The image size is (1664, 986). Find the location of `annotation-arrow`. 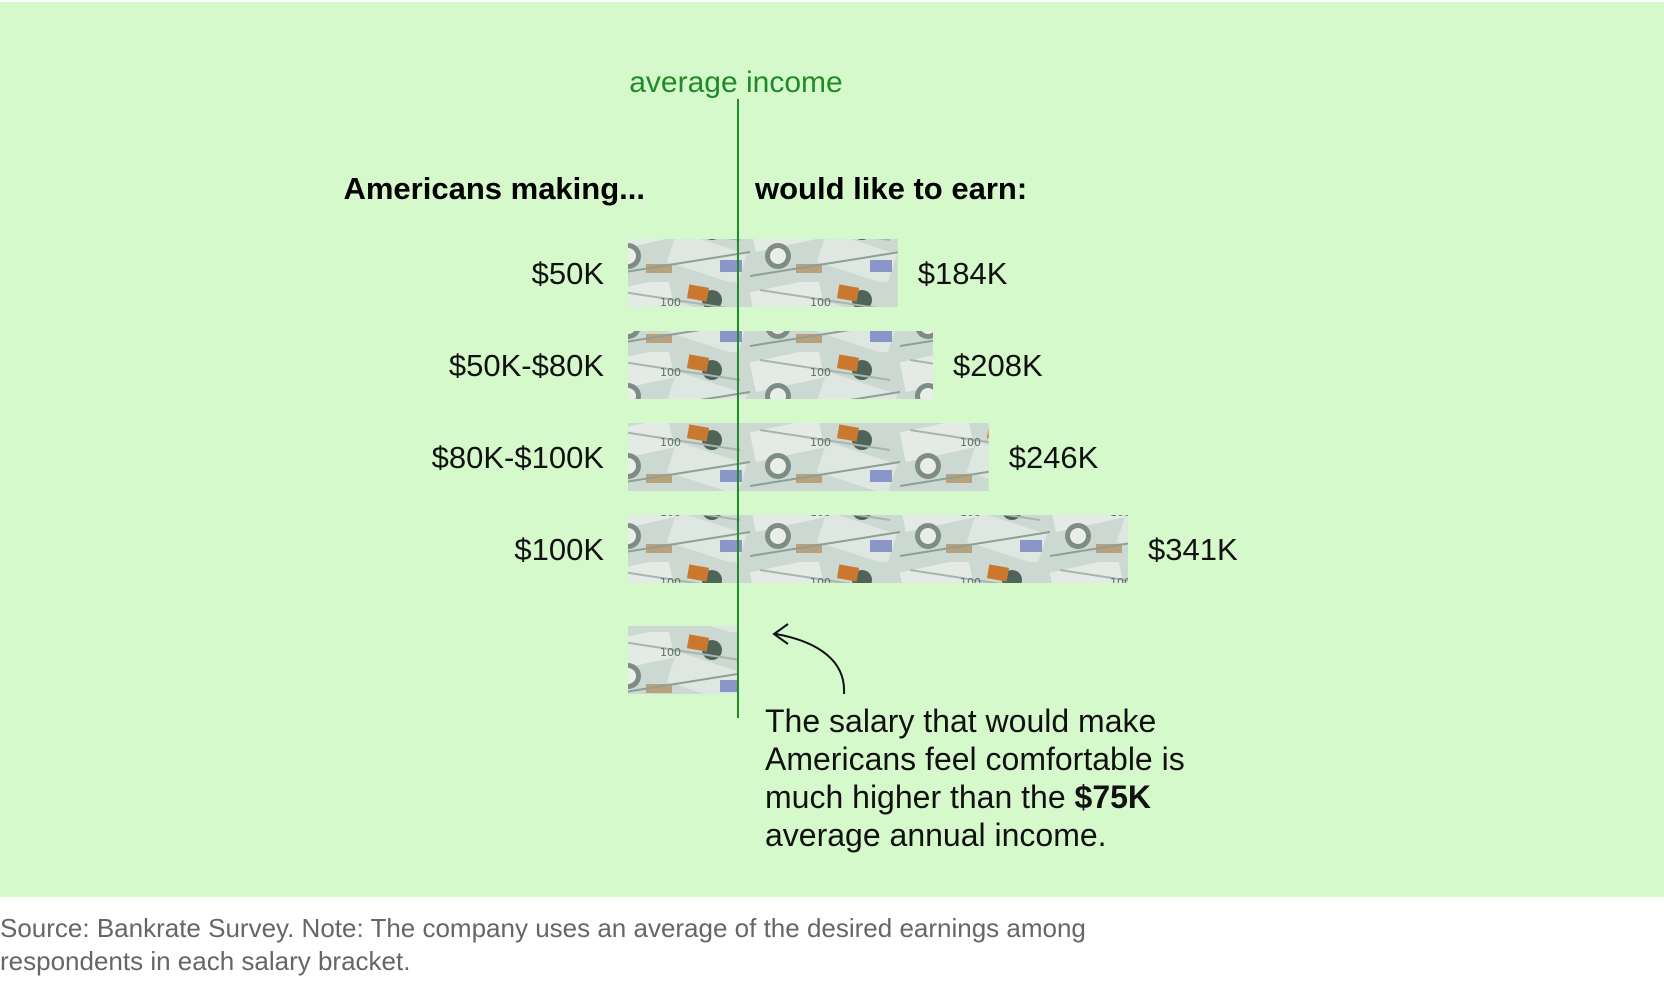

annotation-arrow is located at coordinates (810, 664).